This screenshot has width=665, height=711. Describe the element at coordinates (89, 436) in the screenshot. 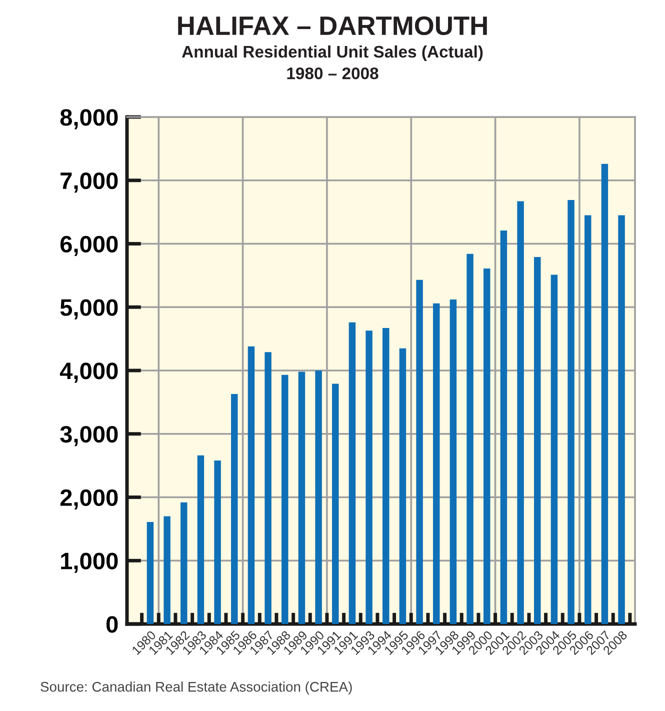

I see `y-tick-label: 3,000` at that location.